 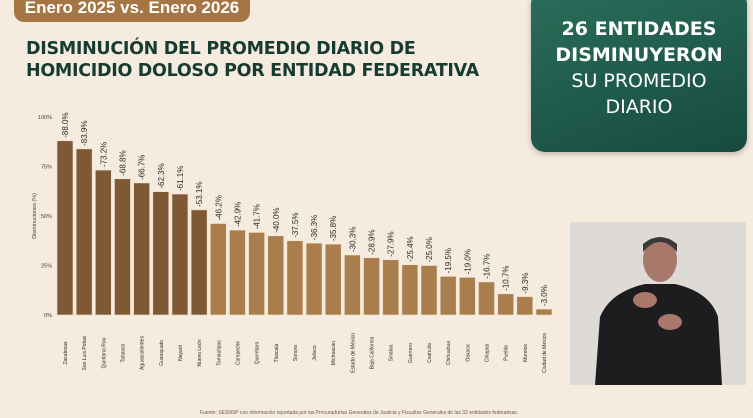 What do you see at coordinates (104, 352) in the screenshot?
I see `x-tick-label: Quintana Roo` at bounding box center [104, 352].